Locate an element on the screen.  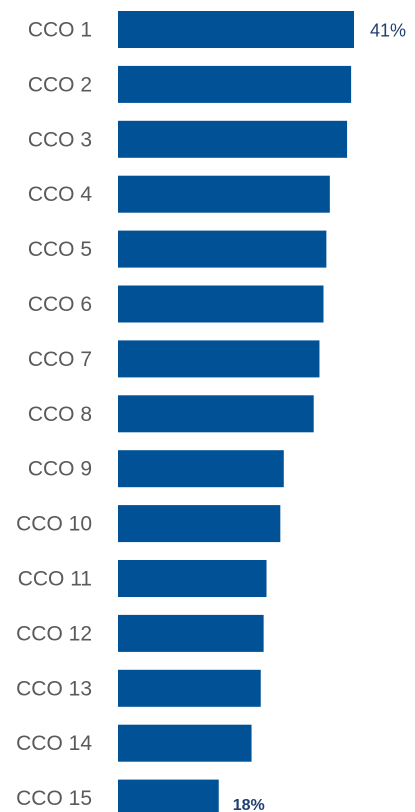
category-label: CCO 8 is located at coordinates (60, 414).